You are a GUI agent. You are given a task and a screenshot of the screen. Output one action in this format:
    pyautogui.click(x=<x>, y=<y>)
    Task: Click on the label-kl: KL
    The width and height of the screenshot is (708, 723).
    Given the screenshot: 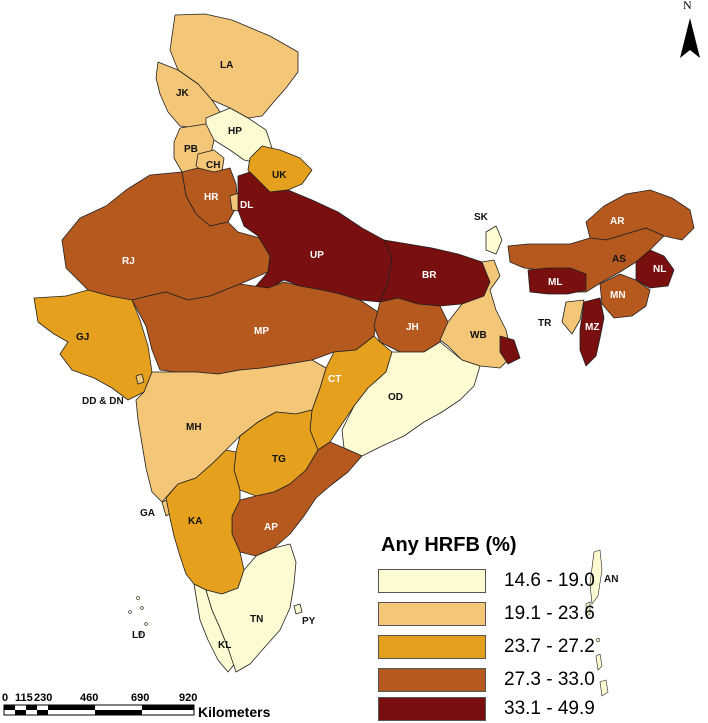 What is the action you would take?
    pyautogui.click(x=224, y=645)
    